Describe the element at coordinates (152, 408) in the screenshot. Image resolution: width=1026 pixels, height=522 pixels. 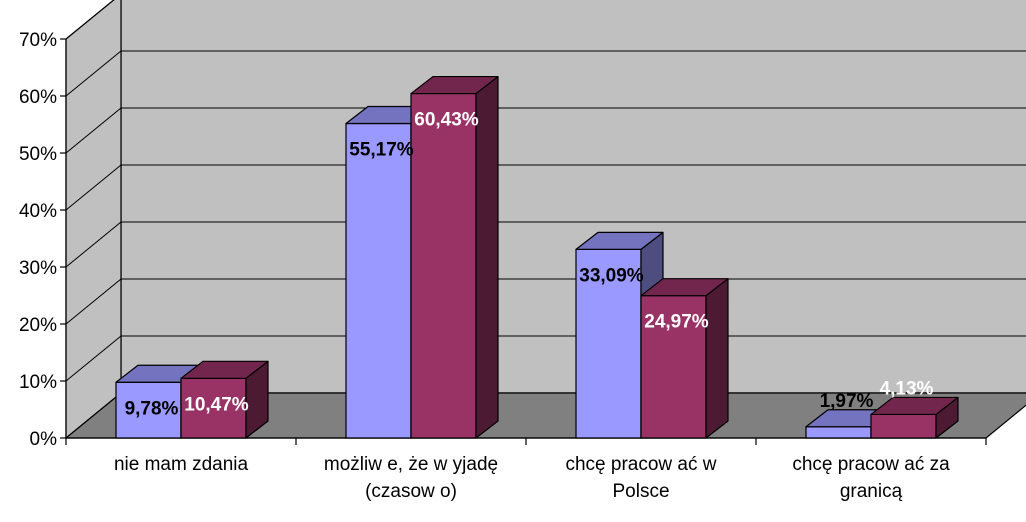
I see `data-label: 9,78%` at that location.